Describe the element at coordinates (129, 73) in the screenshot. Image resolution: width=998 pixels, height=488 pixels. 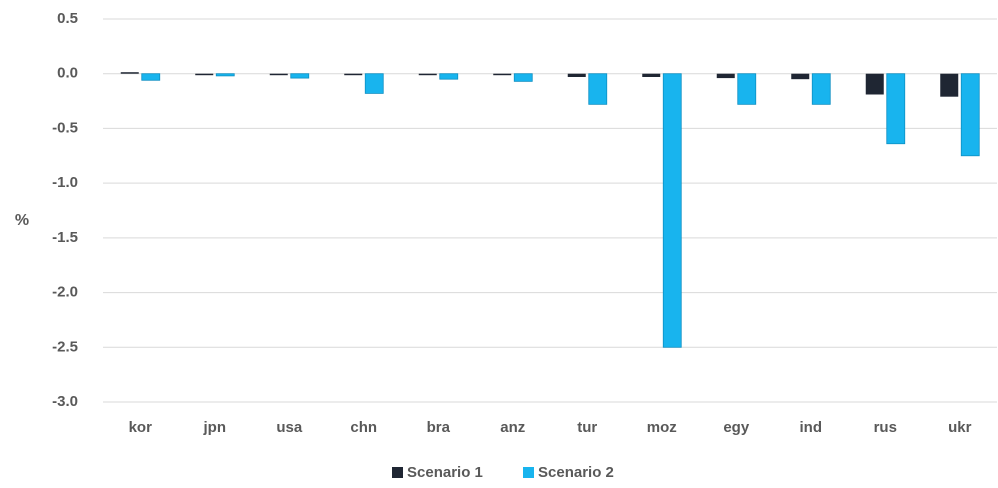
I see `bar-scenario-1-kor` at that location.